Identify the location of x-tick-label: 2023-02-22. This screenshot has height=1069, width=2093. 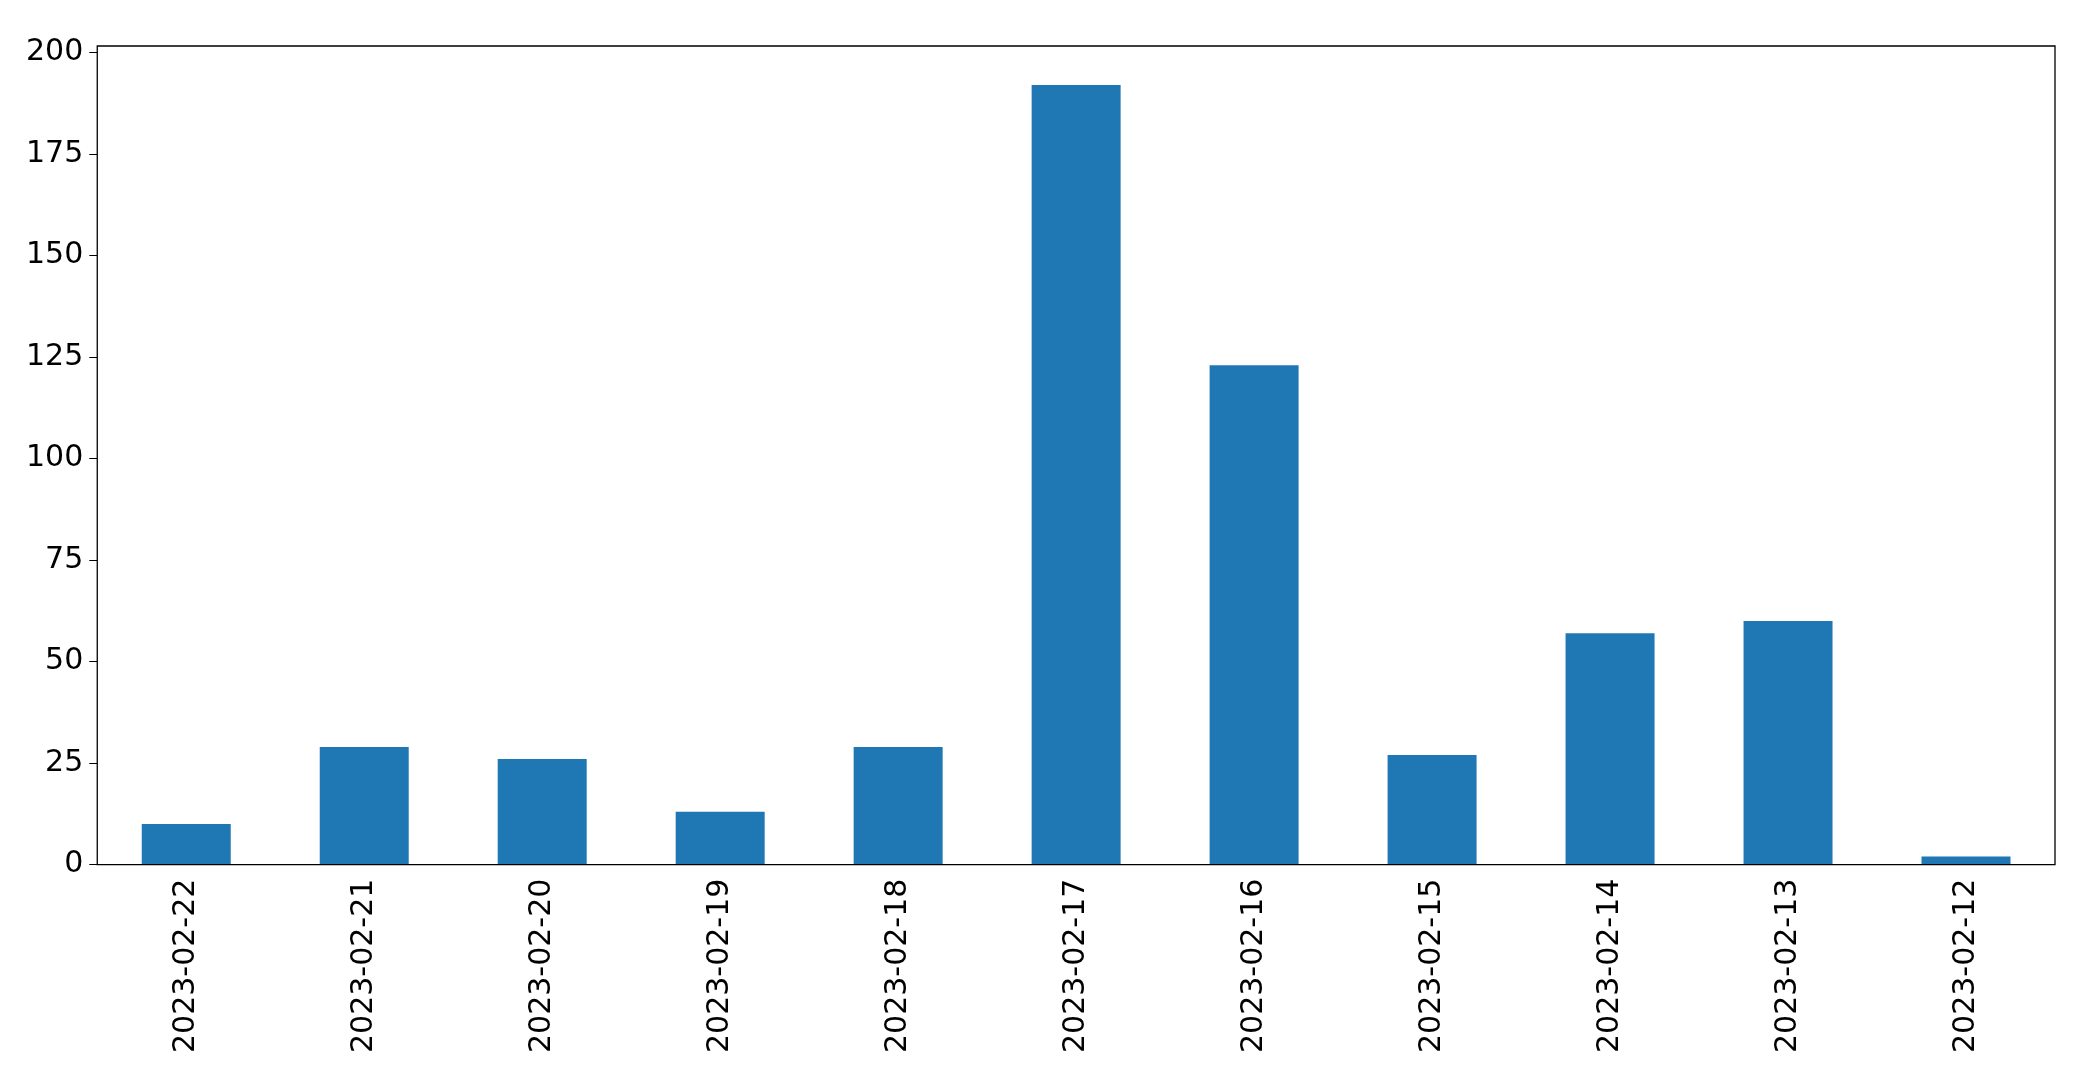
(184, 966).